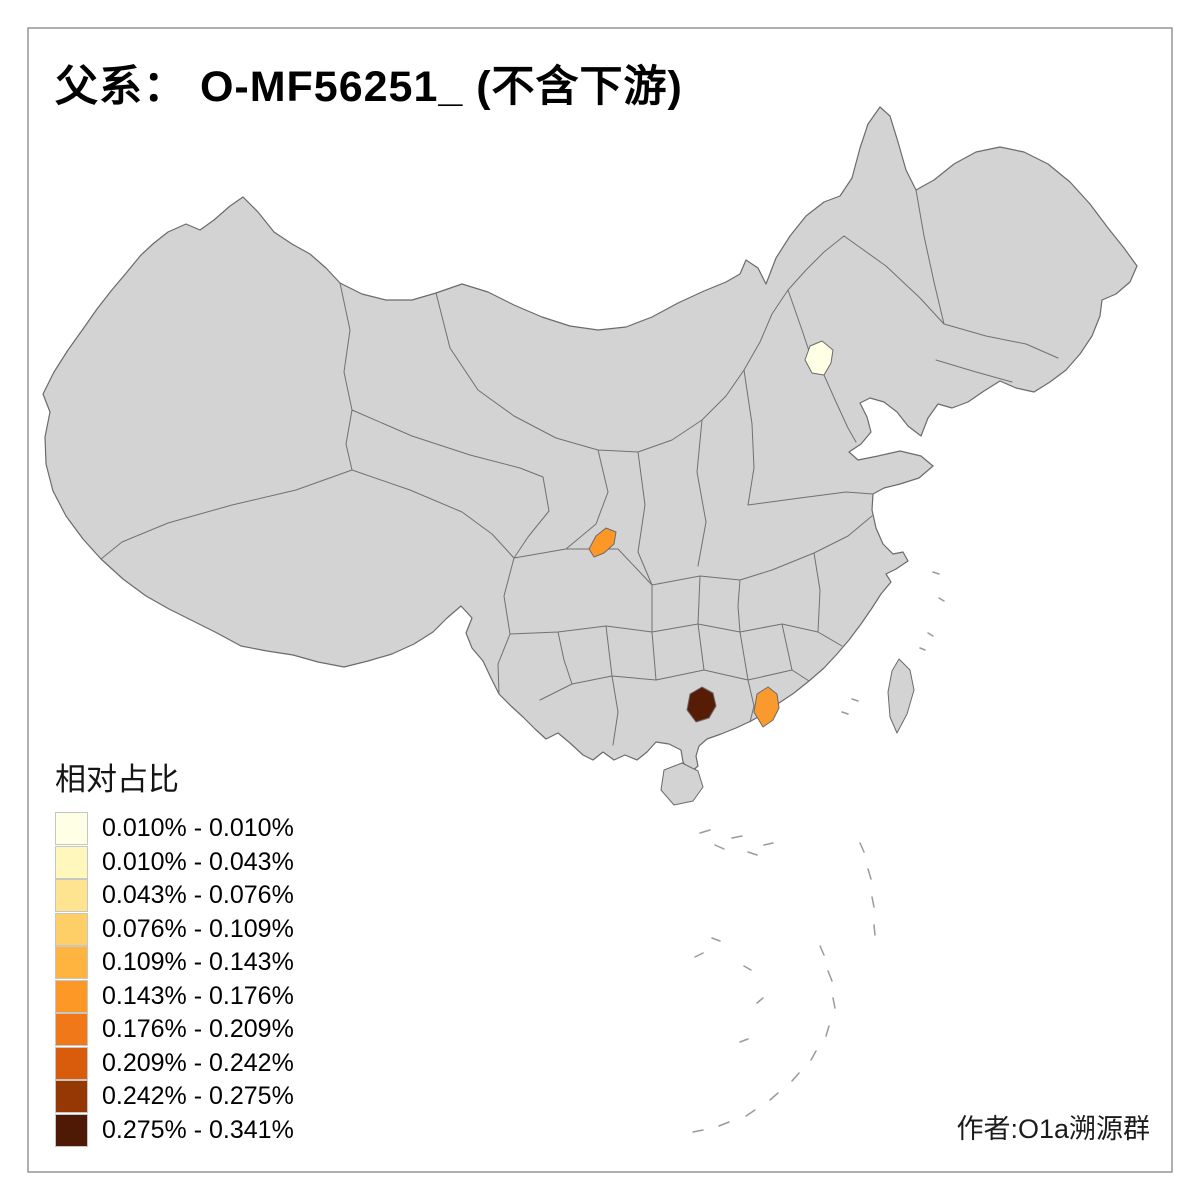 The height and width of the screenshot is (1200, 1200). What do you see at coordinates (701, 704) in the screenshot?
I see `region-guangxi` at bounding box center [701, 704].